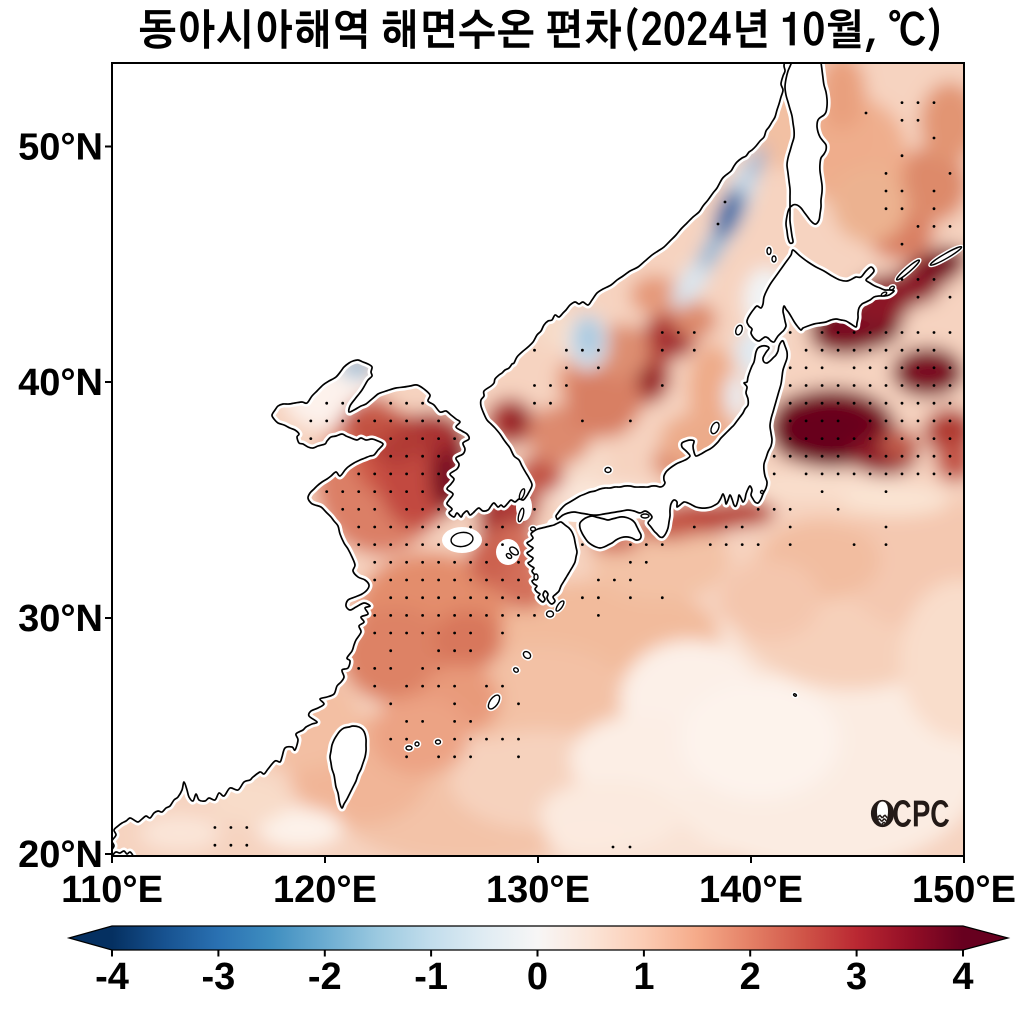 This screenshot has width=1025, height=1015. I want to click on svg-text: 20°N, so click(60, 855).